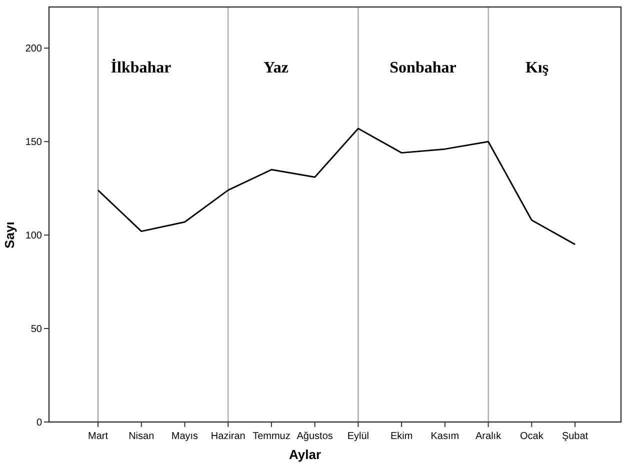 This screenshot has width=623, height=467. What do you see at coordinates (9, 235) in the screenshot?
I see `y-axis-title: Sayı` at bounding box center [9, 235].